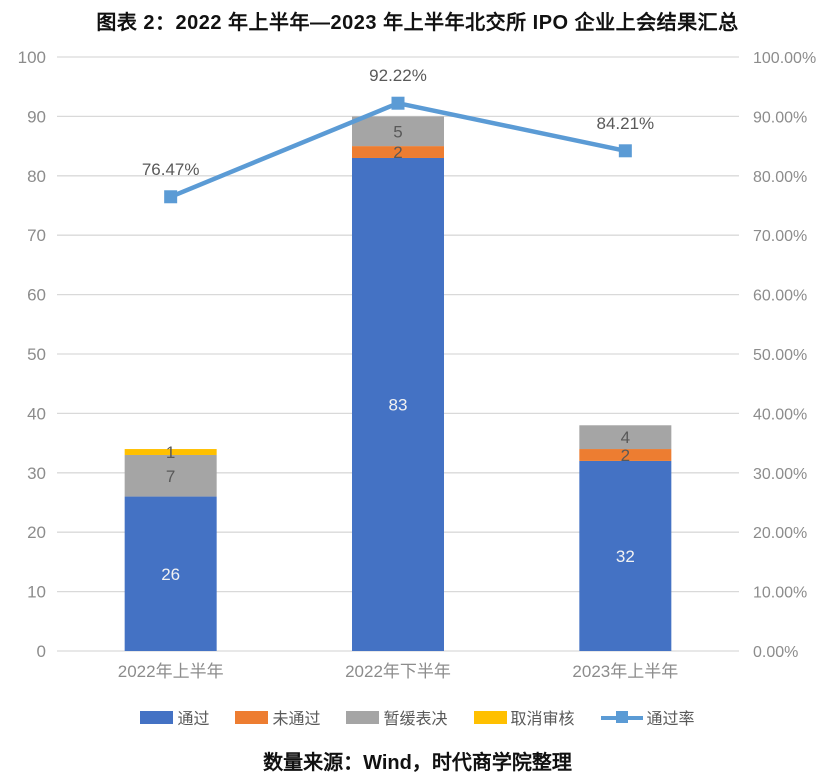 This screenshot has height=783, width=835. I want to click on legend-item: 通过, so click(174, 717).